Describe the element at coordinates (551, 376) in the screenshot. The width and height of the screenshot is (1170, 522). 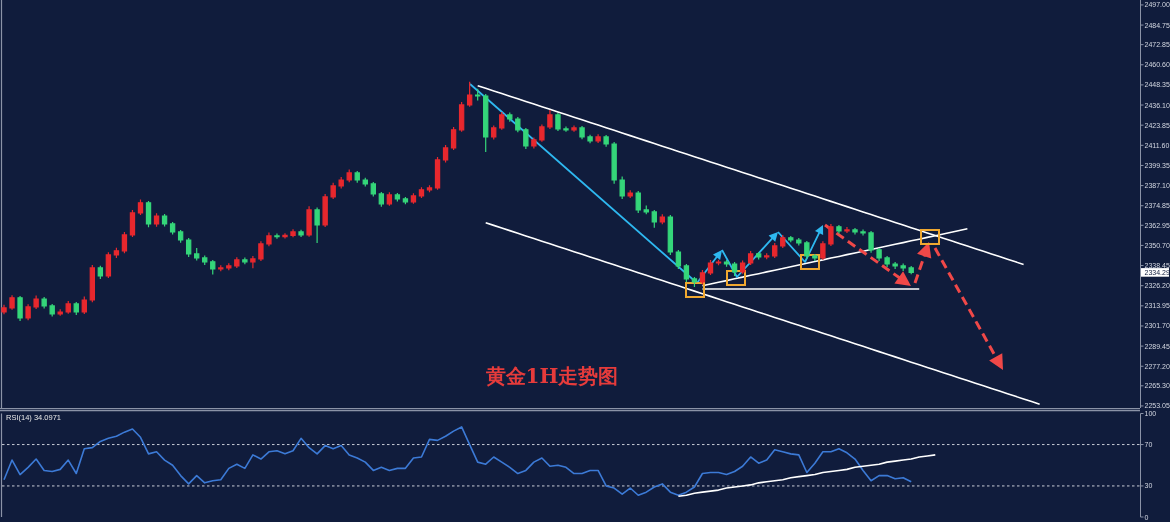
I see `text: 黄金1H走势图` at that location.